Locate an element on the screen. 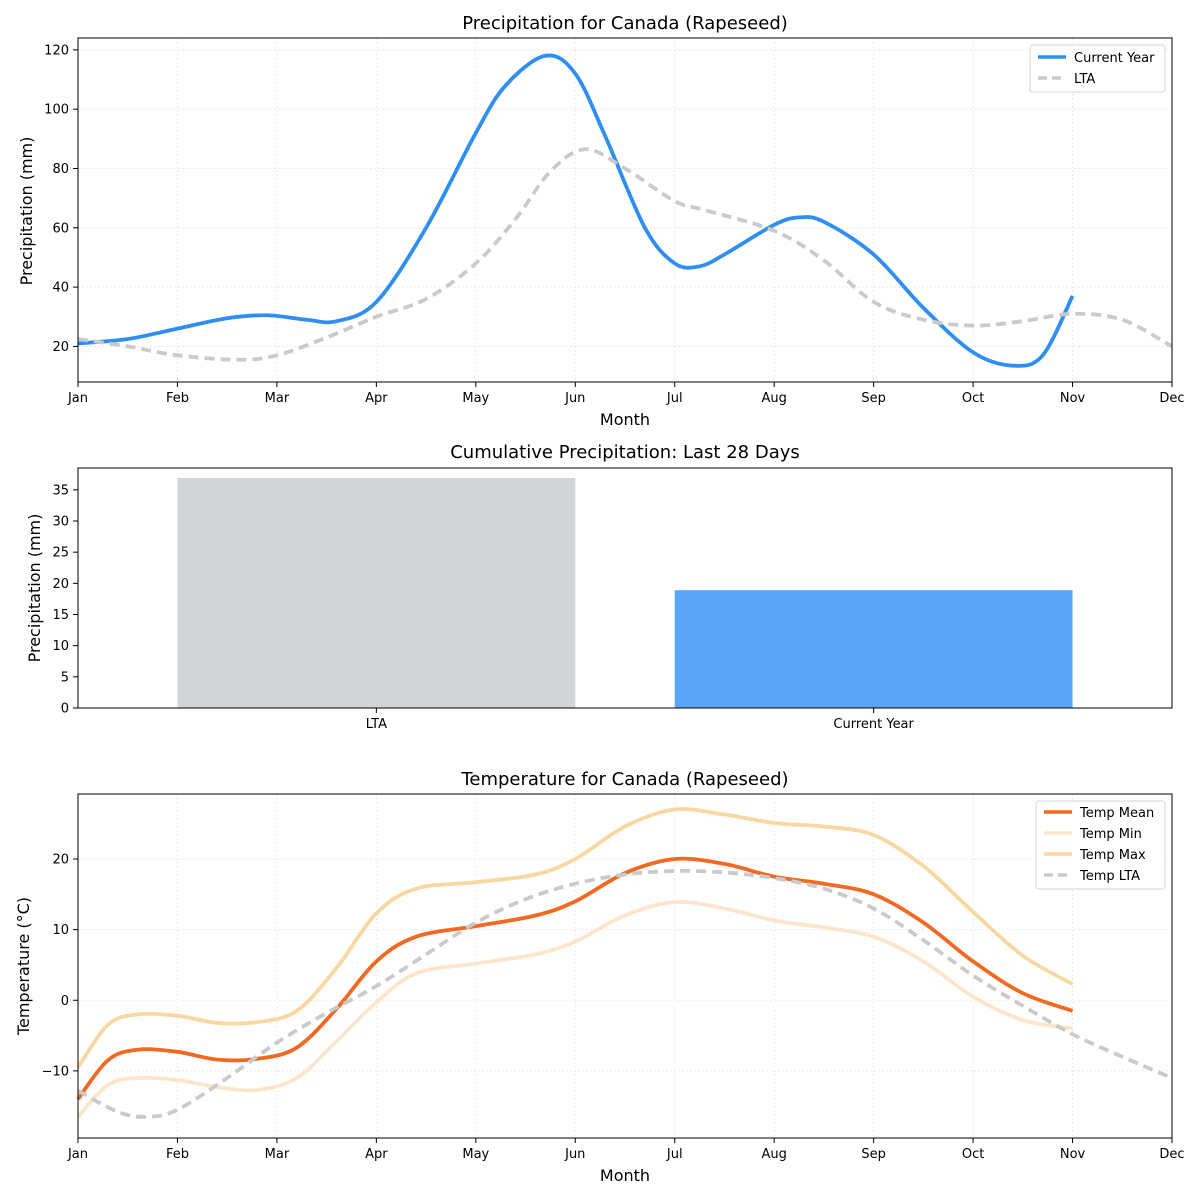 The width and height of the screenshot is (1200, 1200). legend-label-temp-min: Temp Min is located at coordinates (1110, 834).